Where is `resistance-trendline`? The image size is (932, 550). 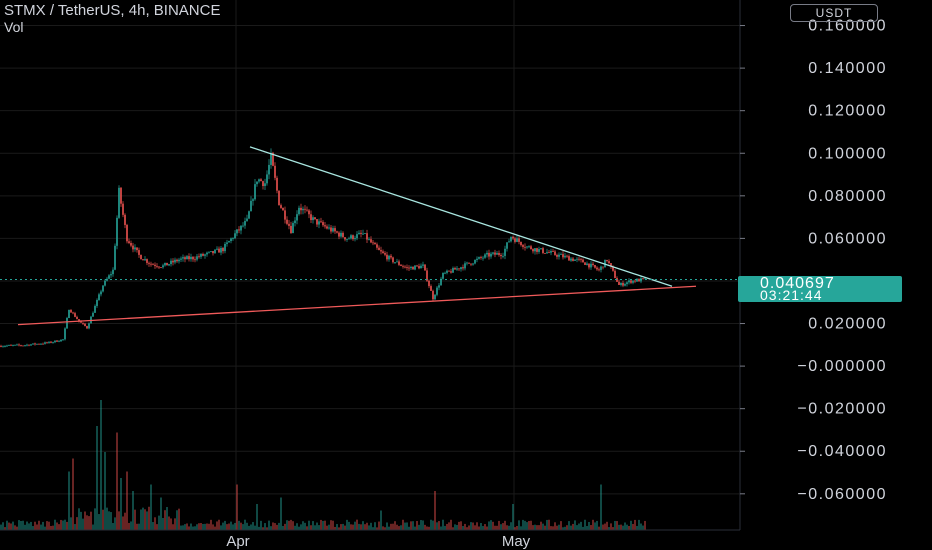 resistance-trendline is located at coordinates (461, 216).